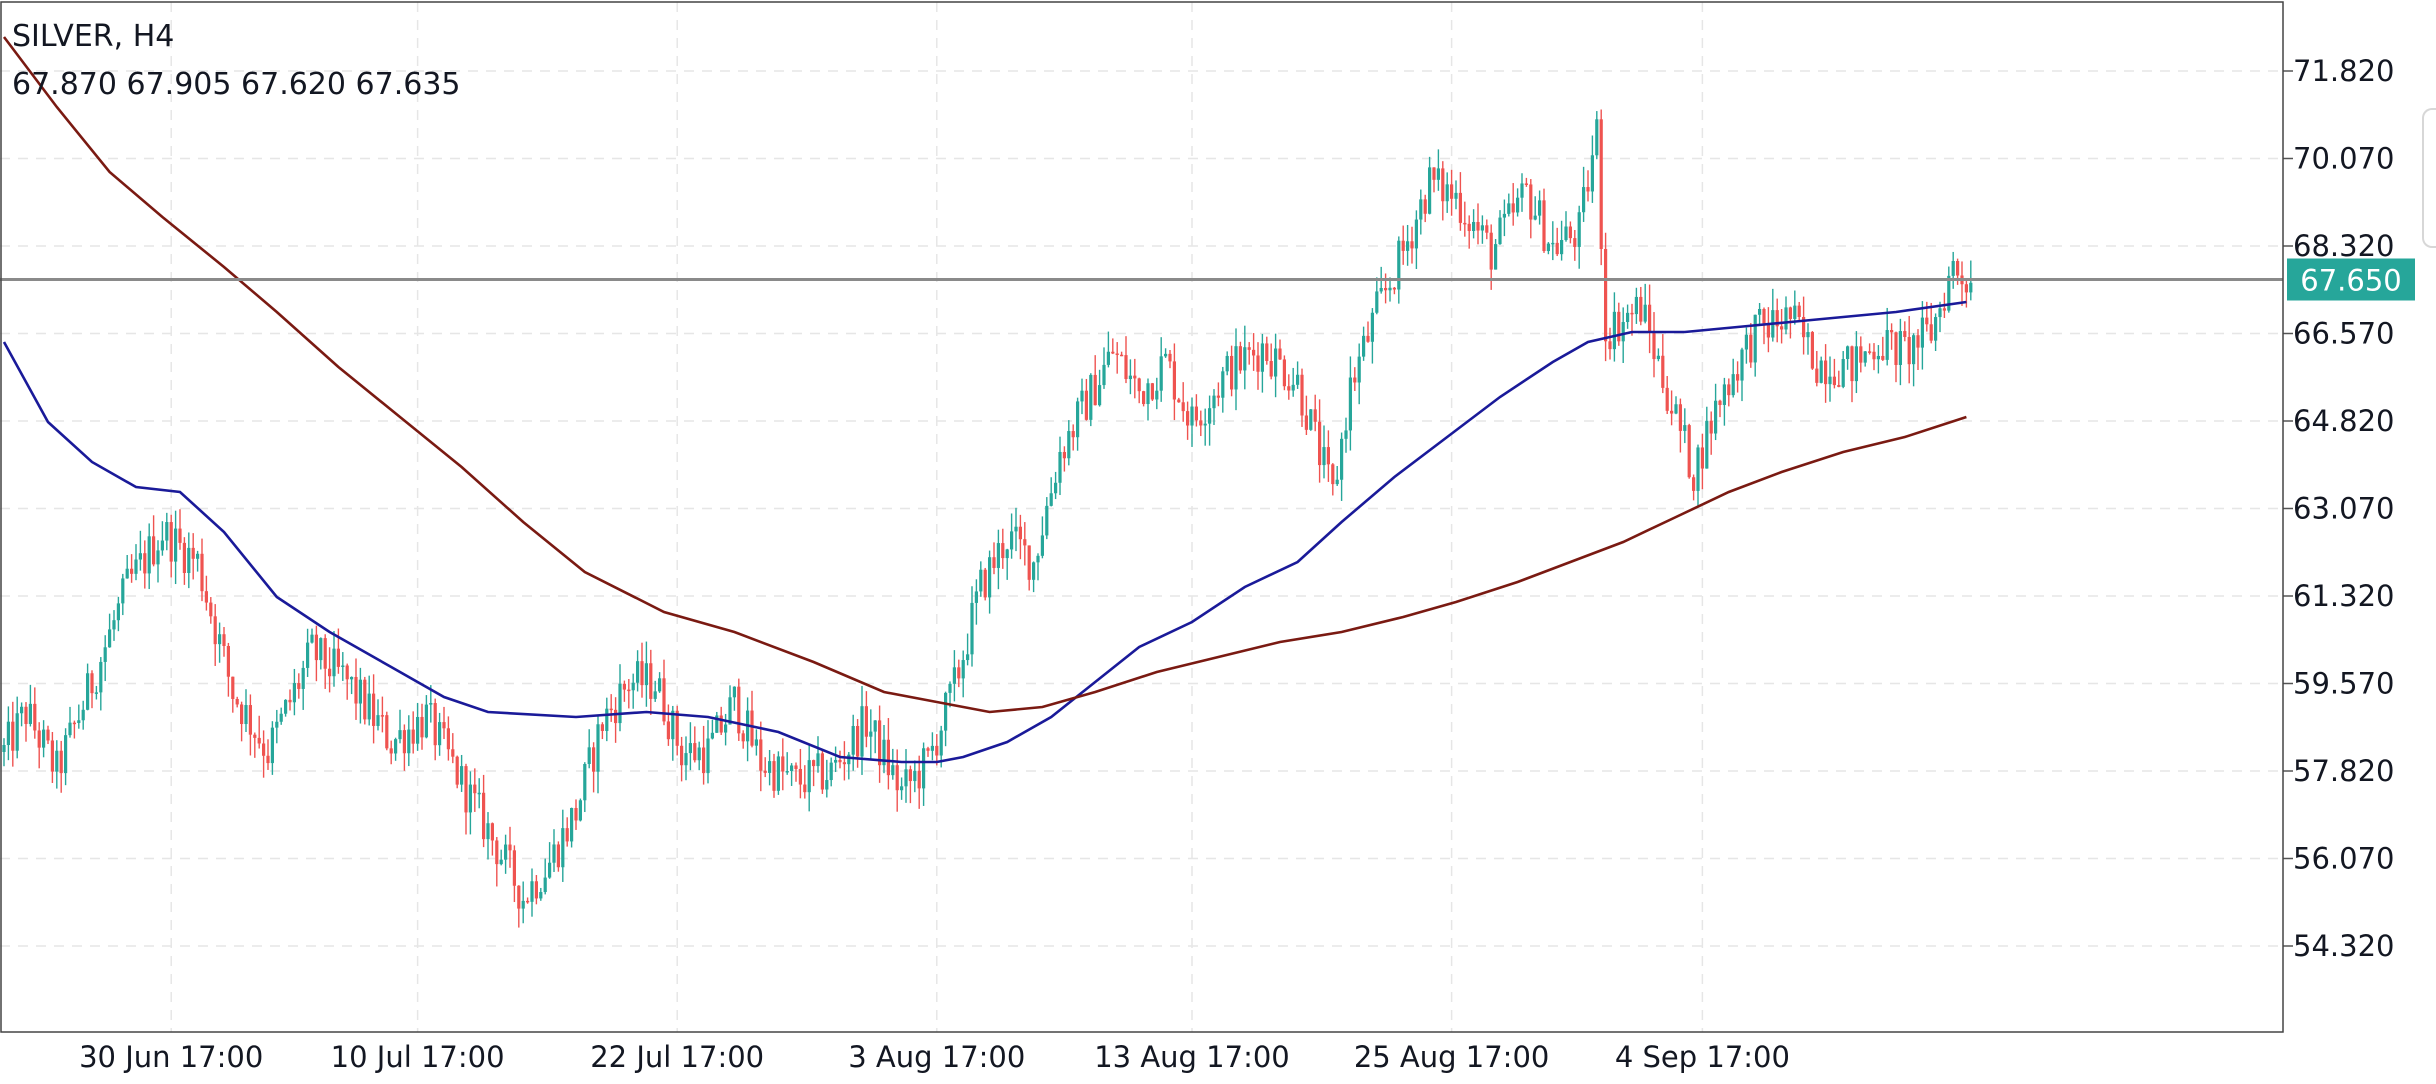  What do you see at coordinates (1192, 1057) in the screenshot?
I see `x-tick-label: 13 Aug 17:00` at bounding box center [1192, 1057].